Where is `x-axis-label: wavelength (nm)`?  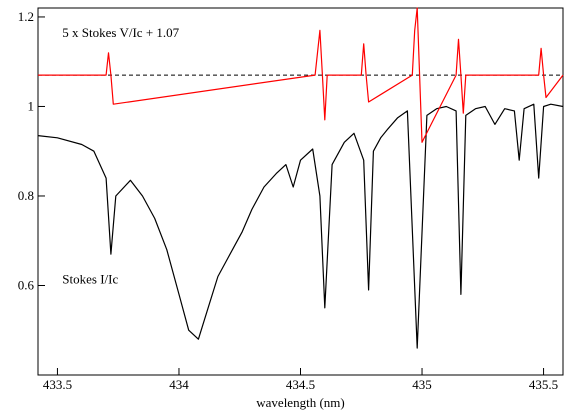 x-axis-label: wavelength (nm) is located at coordinates (300, 402).